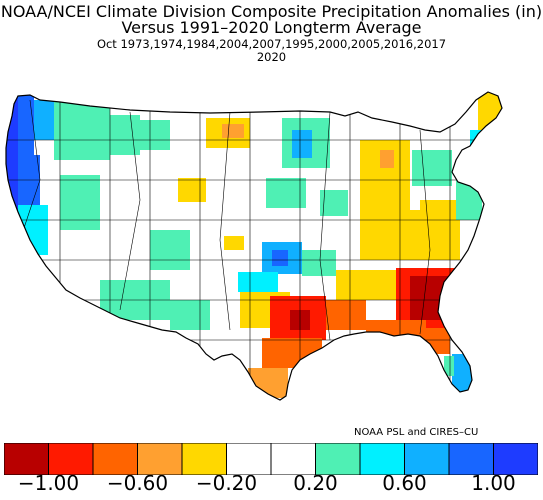 This screenshot has height=500, width=543. I want to click on map-subtitle: Versus 1991–2020 Longterm Average, so click(271, 27).